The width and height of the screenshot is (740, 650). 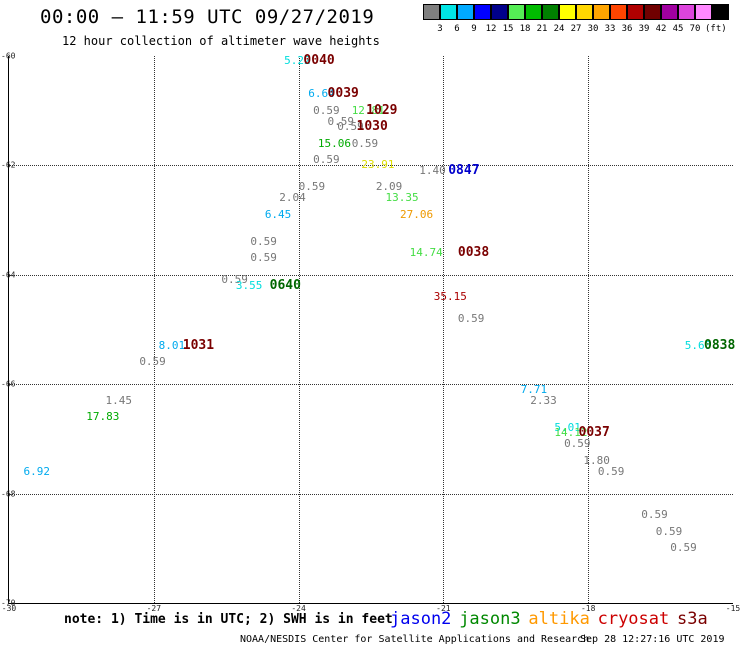 What do you see at coordinates (678, 29) in the screenshot?
I see `legend-tick-label: 45` at bounding box center [678, 29].